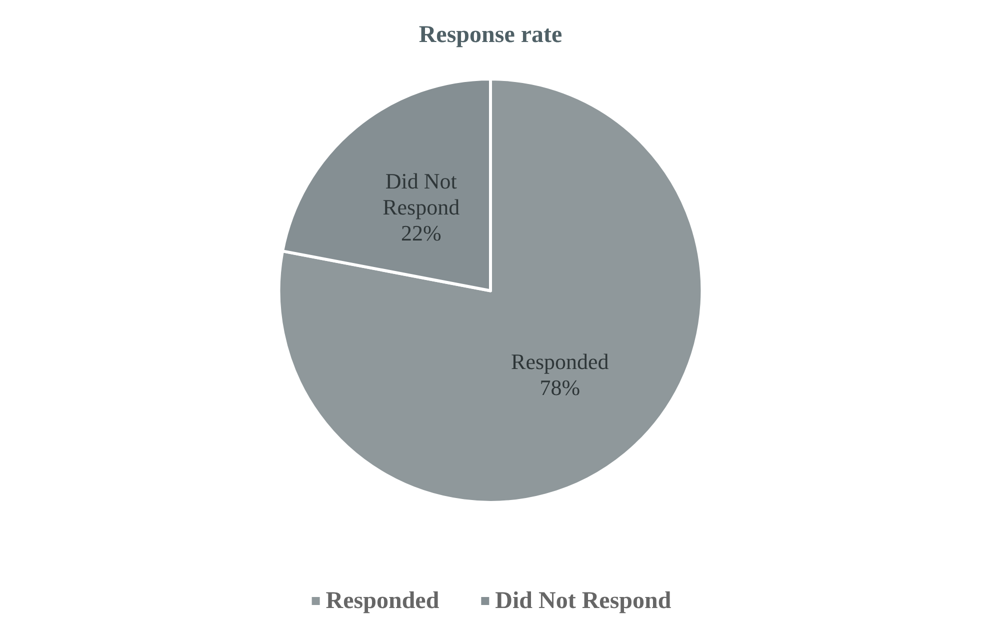 Image resolution: width=981 pixels, height=632 pixels. I want to click on chart-title: Response rate, so click(490, 35).